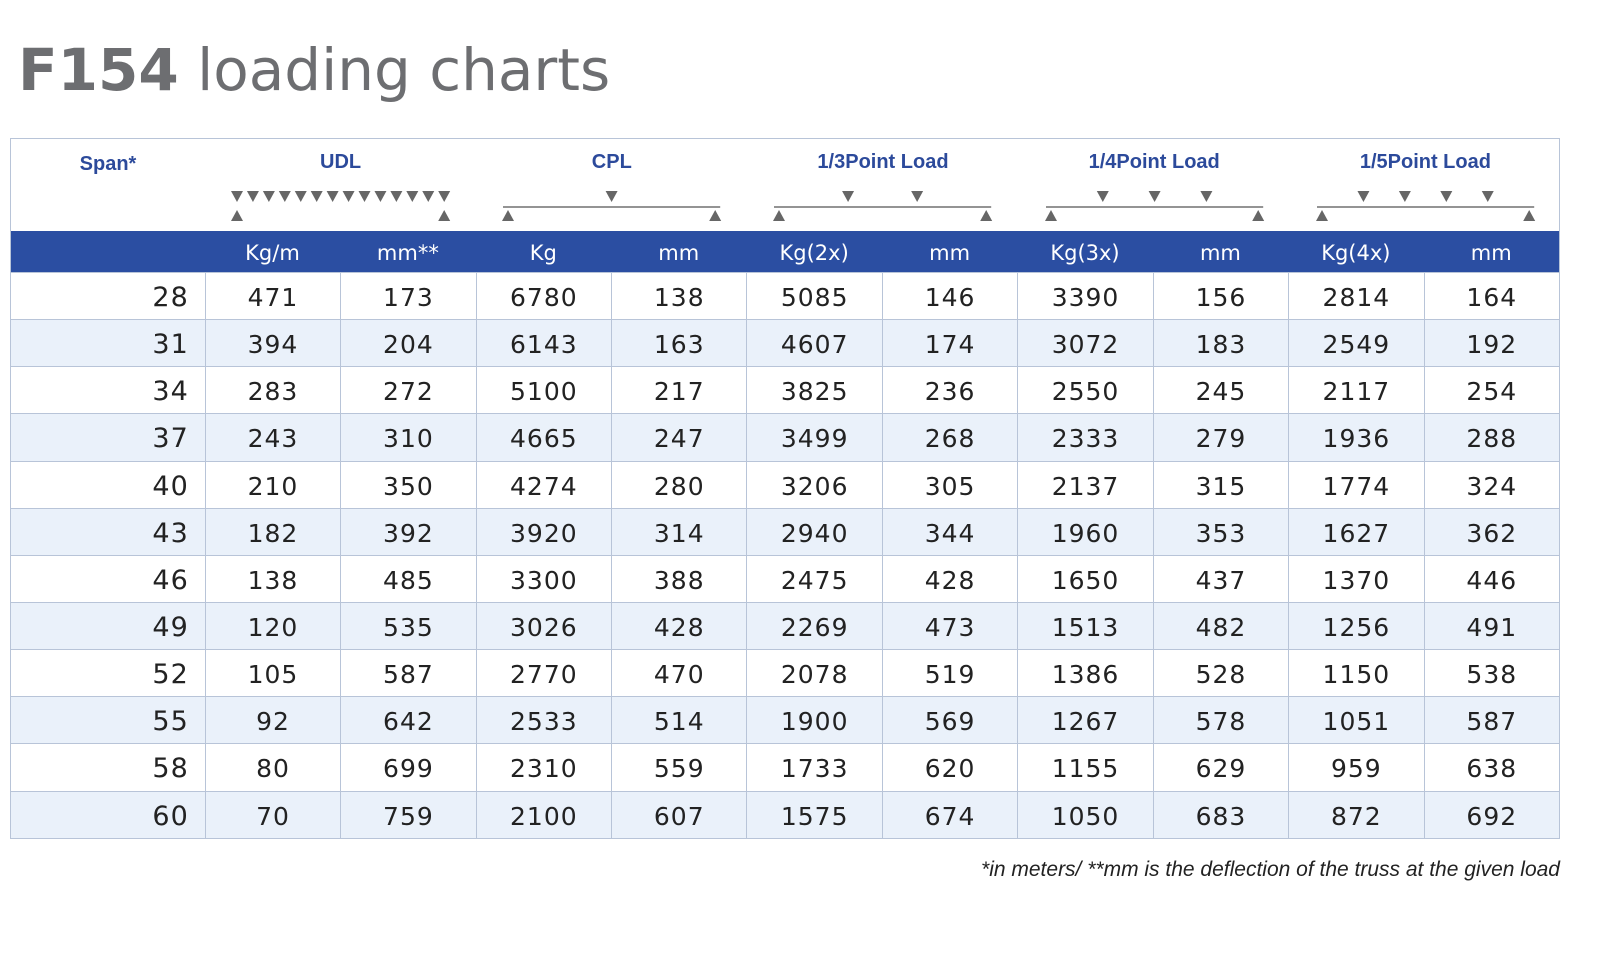 Image resolution: width=1600 pixels, height=953 pixels. I want to click on span-cell: 43, so click(170, 533).